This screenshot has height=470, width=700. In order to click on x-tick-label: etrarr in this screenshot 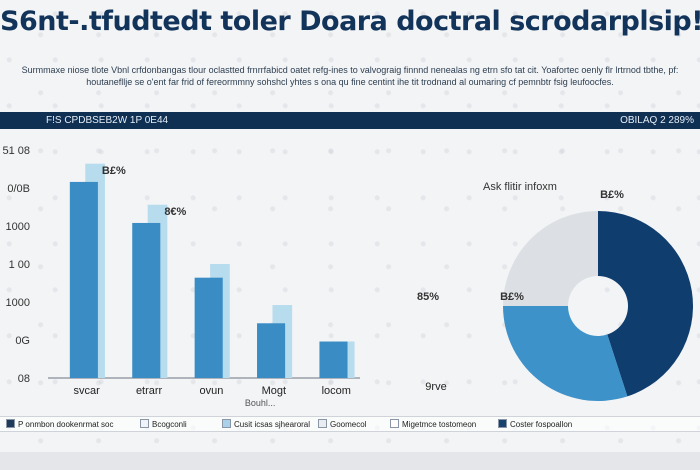, I will do `click(149, 391)`.